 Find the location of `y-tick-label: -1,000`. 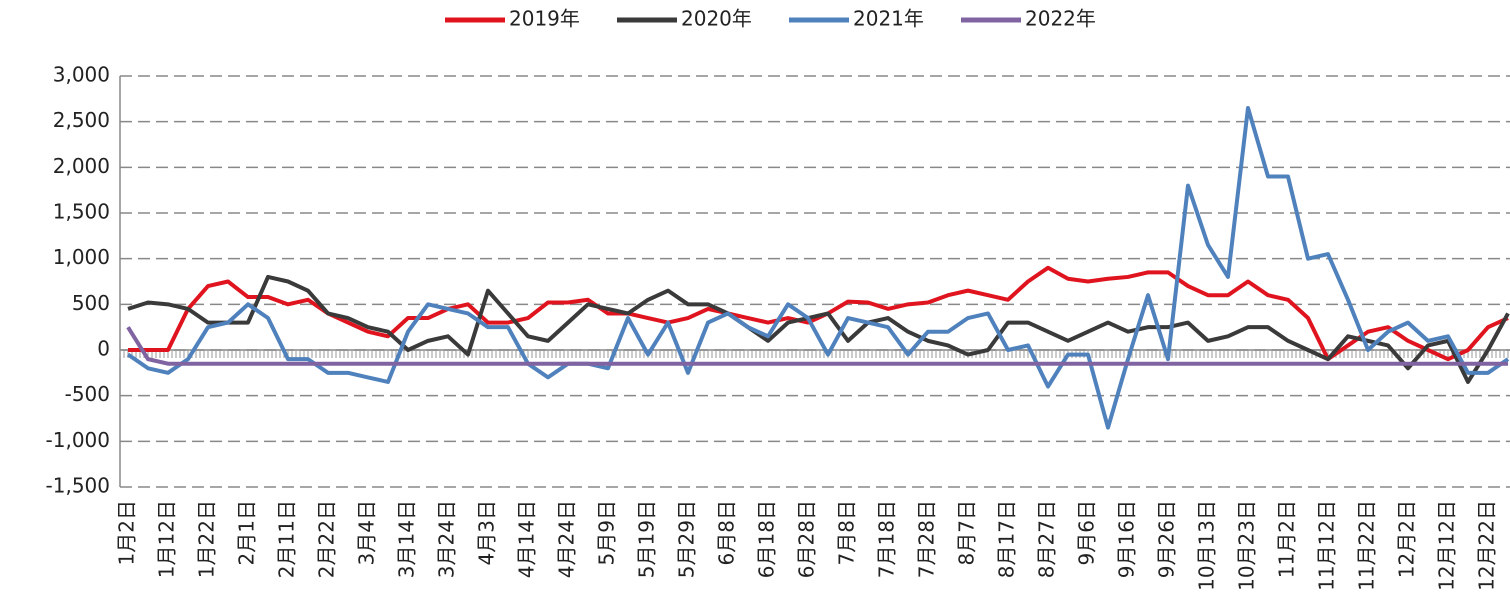

y-tick-label: -1,000 is located at coordinates (78, 440).